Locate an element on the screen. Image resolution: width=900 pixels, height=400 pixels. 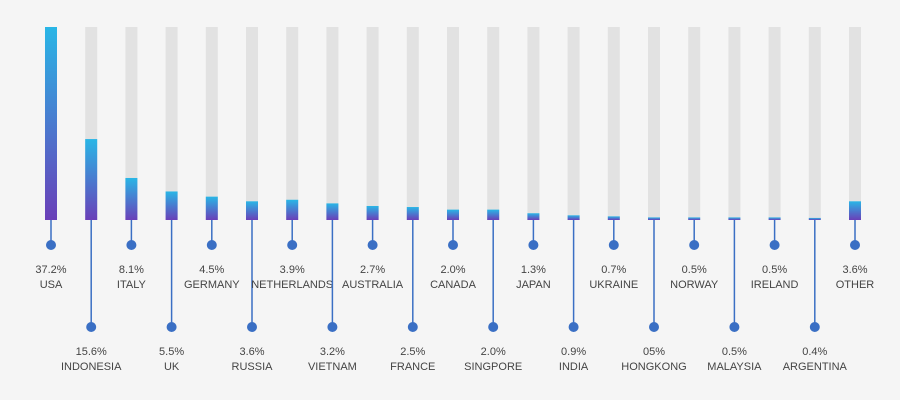
bar-track-japan is located at coordinates (533, 123).